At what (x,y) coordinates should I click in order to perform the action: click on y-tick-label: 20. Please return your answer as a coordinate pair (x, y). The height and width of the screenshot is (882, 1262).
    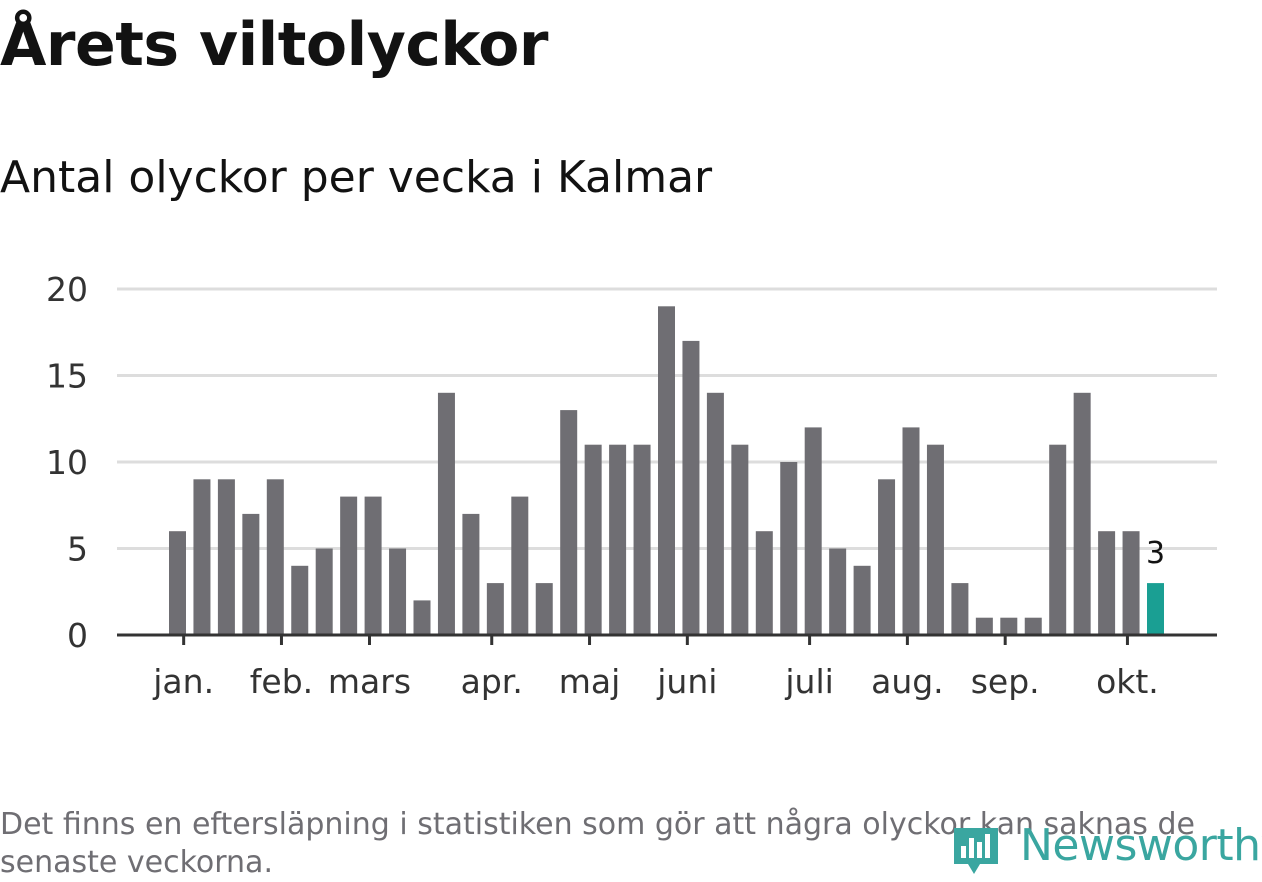
    Looking at the image, I should click on (67, 289).